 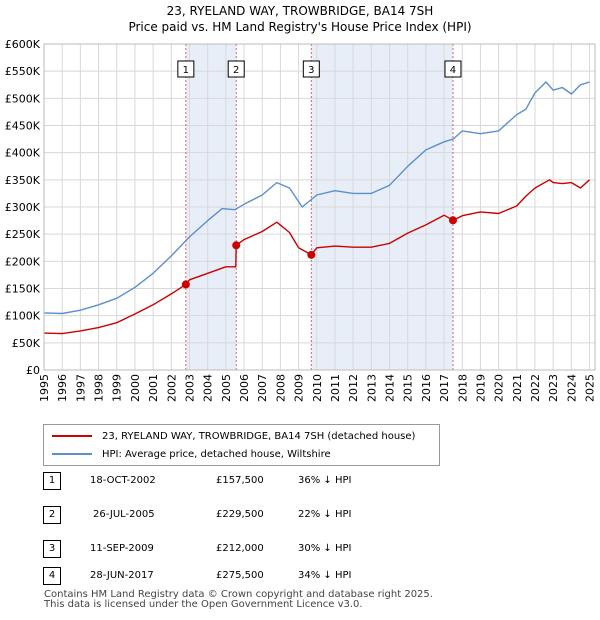 What do you see at coordinates (325, 480) in the screenshot?
I see `sale-hpi-diff: 36% ↓ HPI` at bounding box center [325, 480].